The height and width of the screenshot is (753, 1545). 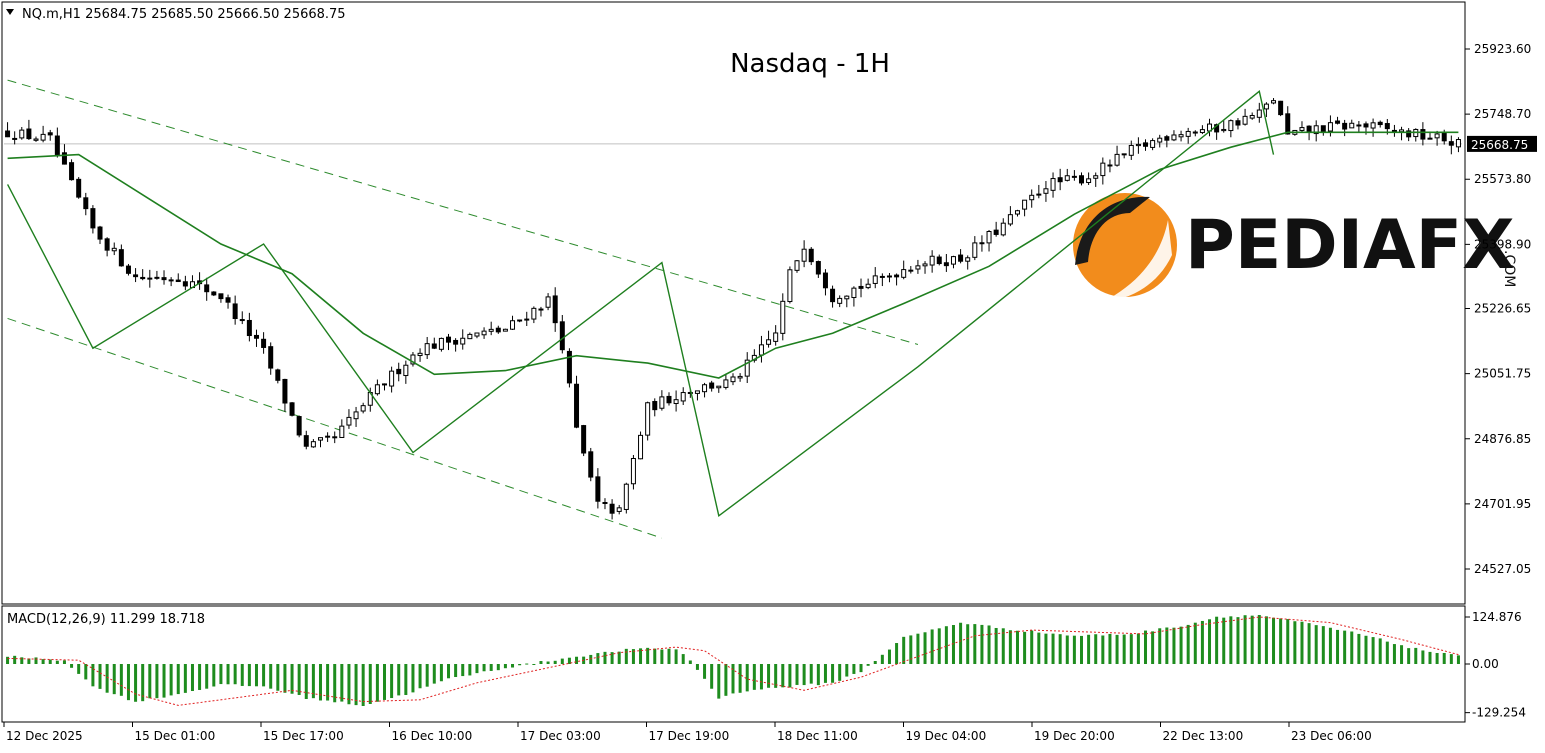 I want to click on price-tick-label: 25051.75, so click(x=1502, y=374).